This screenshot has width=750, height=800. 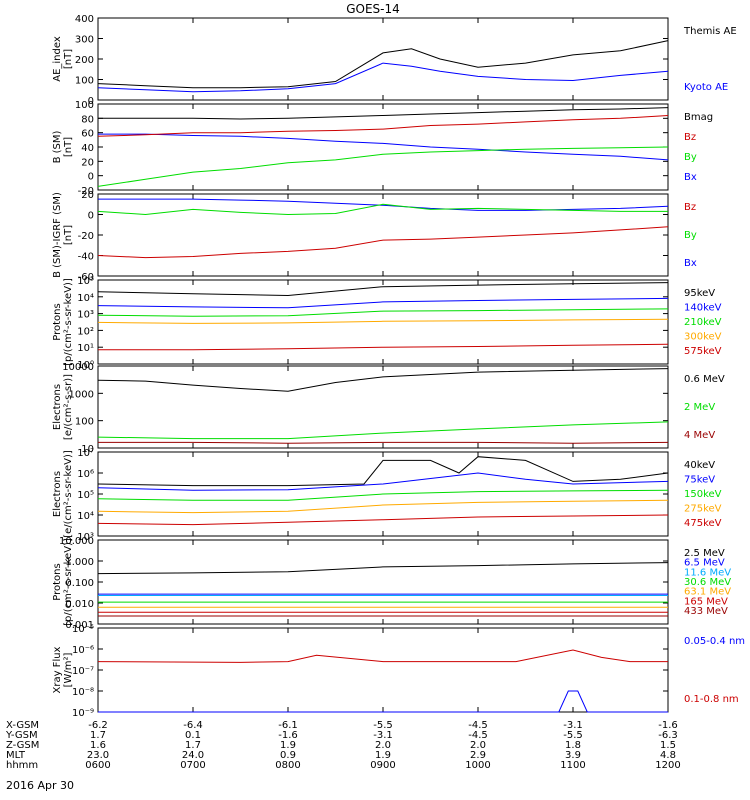 I want to click on x-row-value: 2.0, so click(x=383, y=745).